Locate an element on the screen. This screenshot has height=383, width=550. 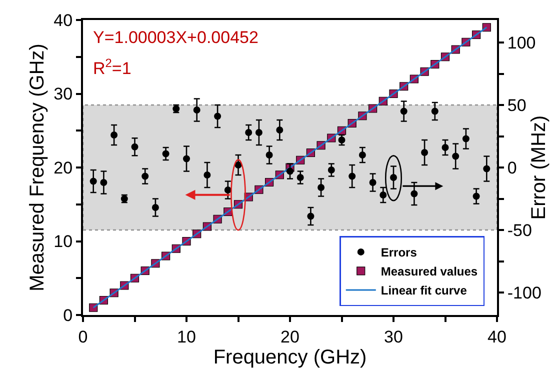
y2-tick-label: 0 is located at coordinates (512, 168).